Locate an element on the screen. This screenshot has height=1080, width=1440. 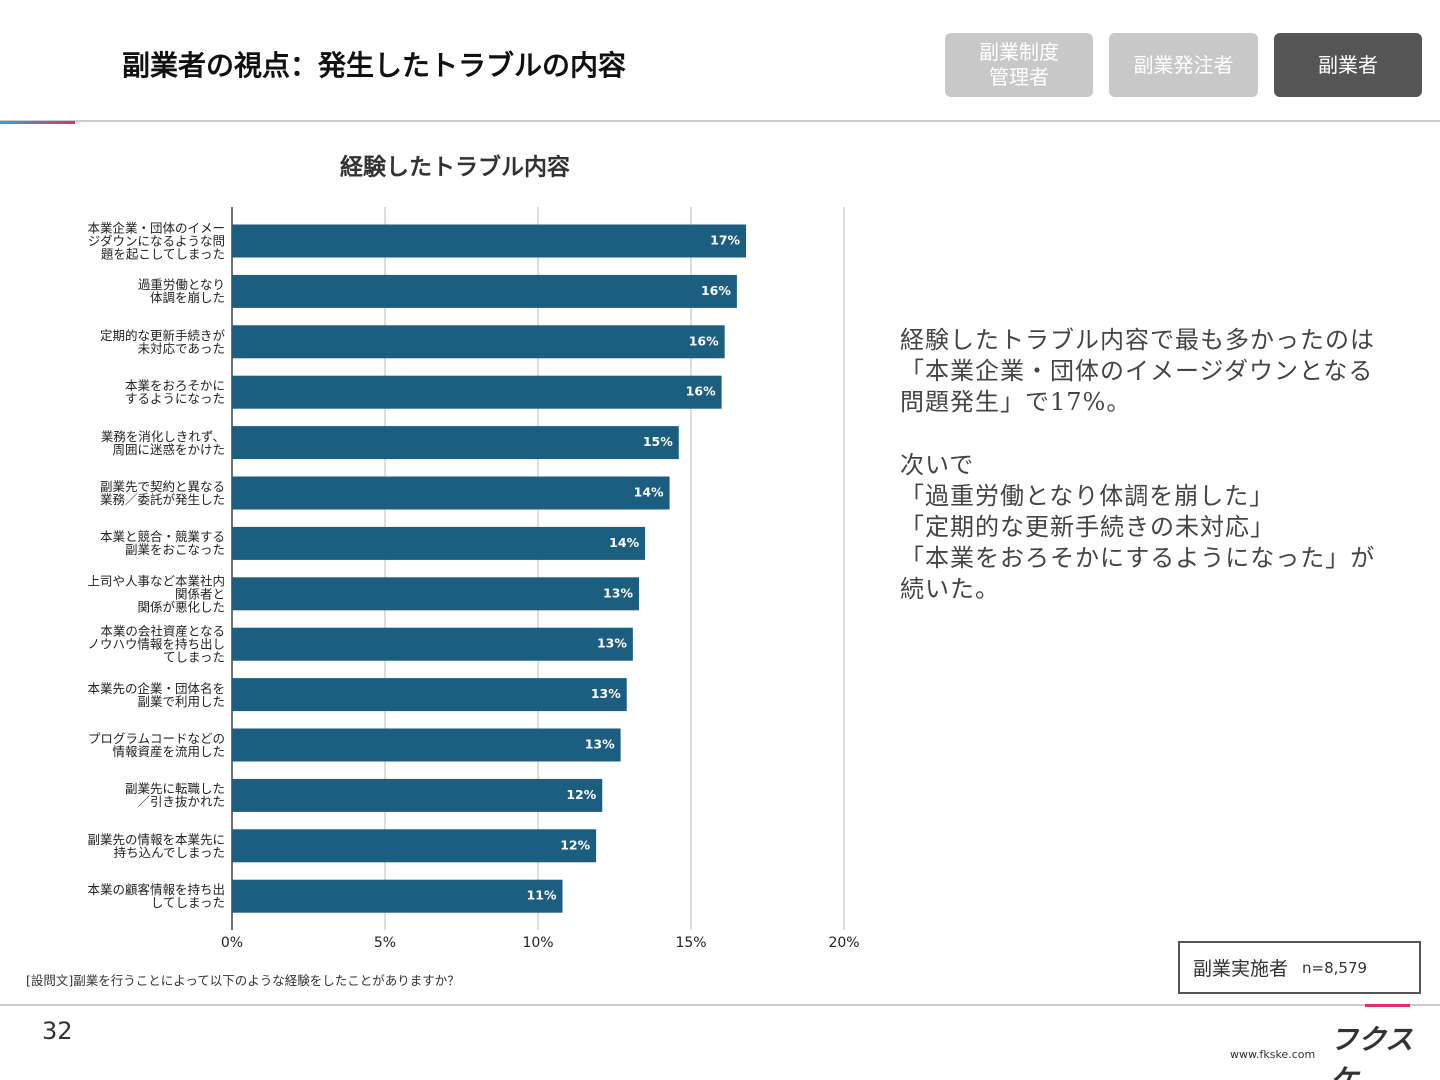
y-tick-label: 本業と競合・競業する 副業をおこなった is located at coordinates (162, 543).